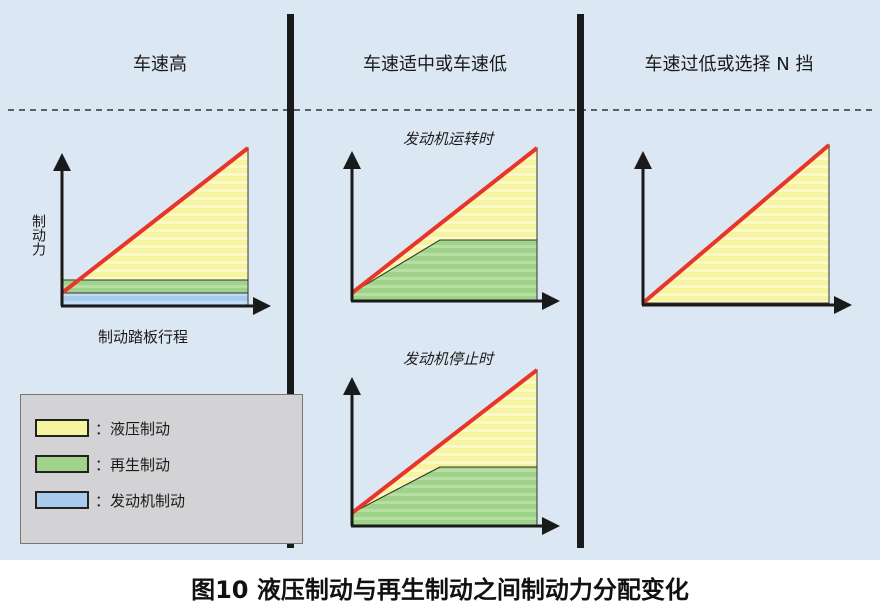  I want to click on chart-neutral, so click(743, 228).